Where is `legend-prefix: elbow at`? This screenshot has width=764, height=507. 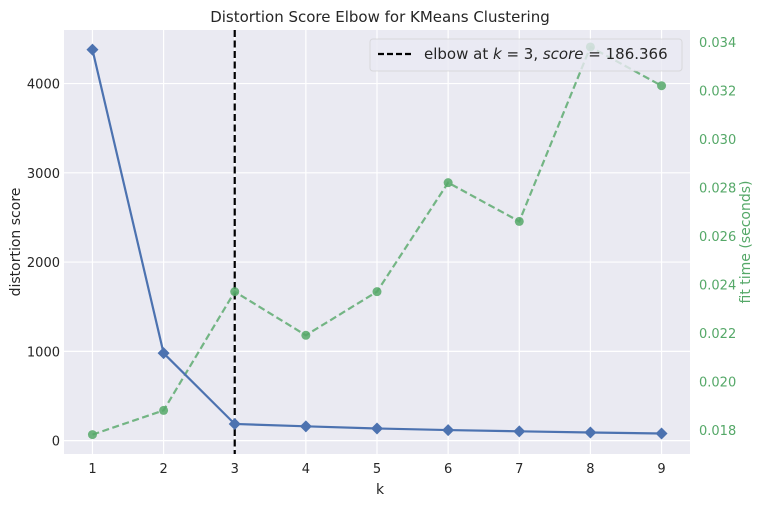
legend-prefix: elbow at is located at coordinates (458, 54).